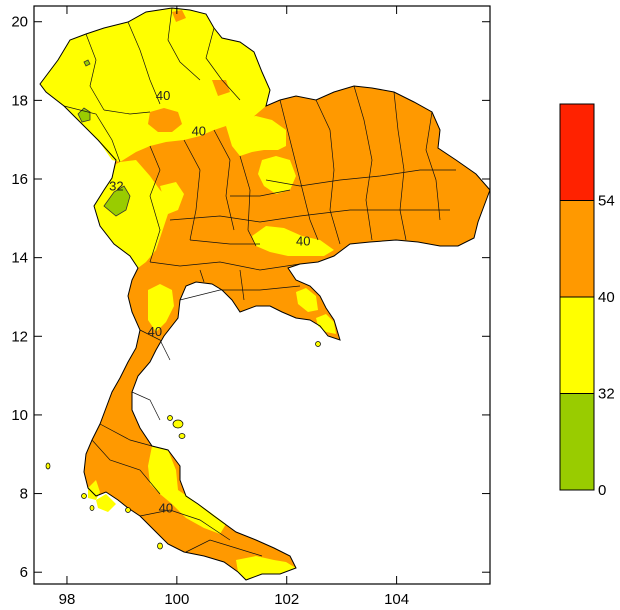  I want to click on contour-label-5: 40, so click(166, 508).